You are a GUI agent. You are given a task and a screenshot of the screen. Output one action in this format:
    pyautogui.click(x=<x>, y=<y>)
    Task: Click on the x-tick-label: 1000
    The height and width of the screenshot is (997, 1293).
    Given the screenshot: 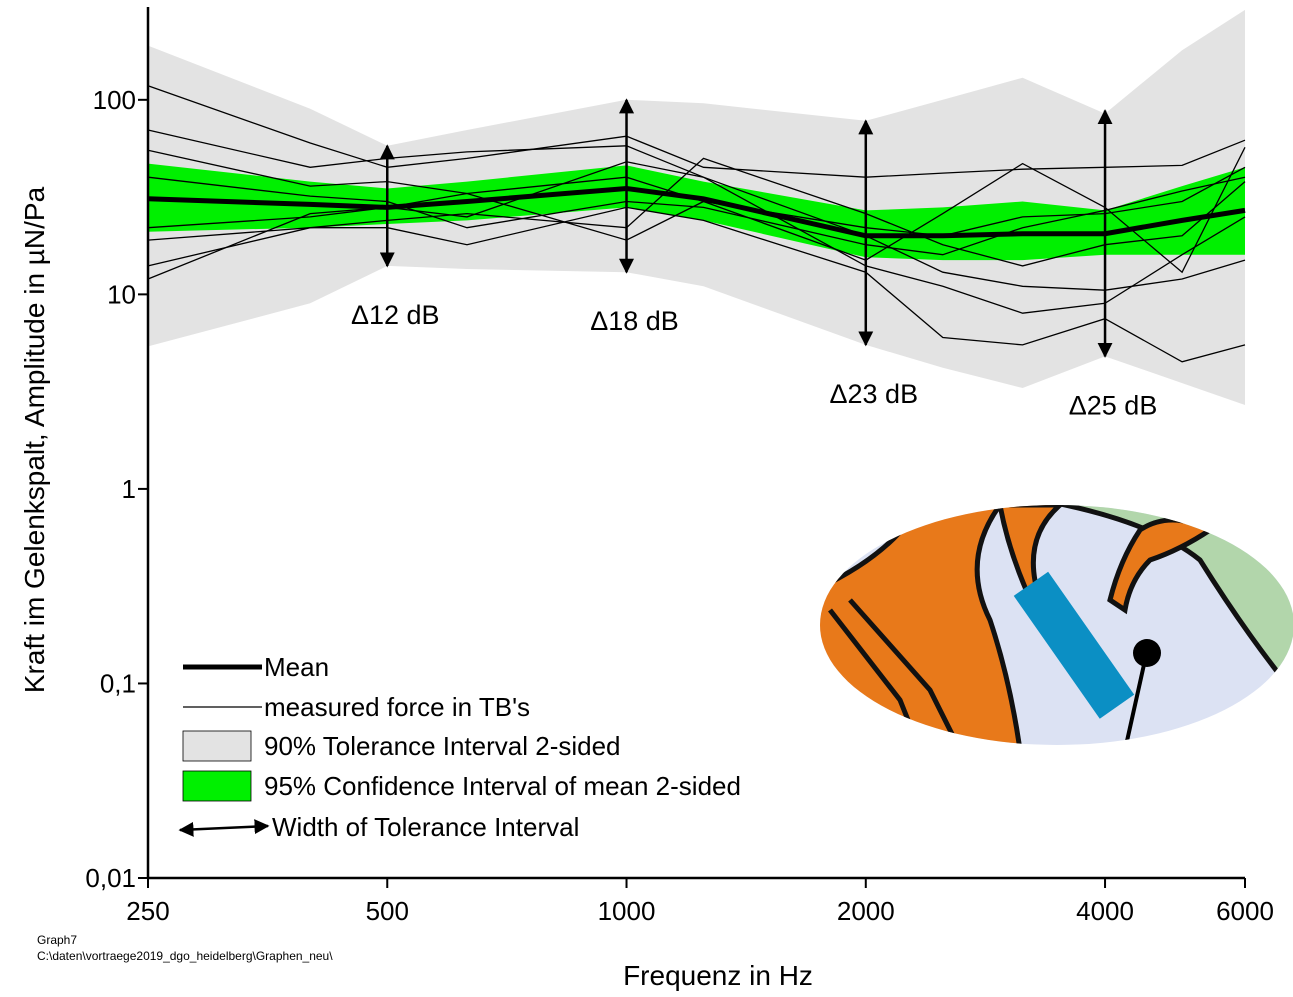 What is the action you would take?
    pyautogui.click(x=627, y=911)
    